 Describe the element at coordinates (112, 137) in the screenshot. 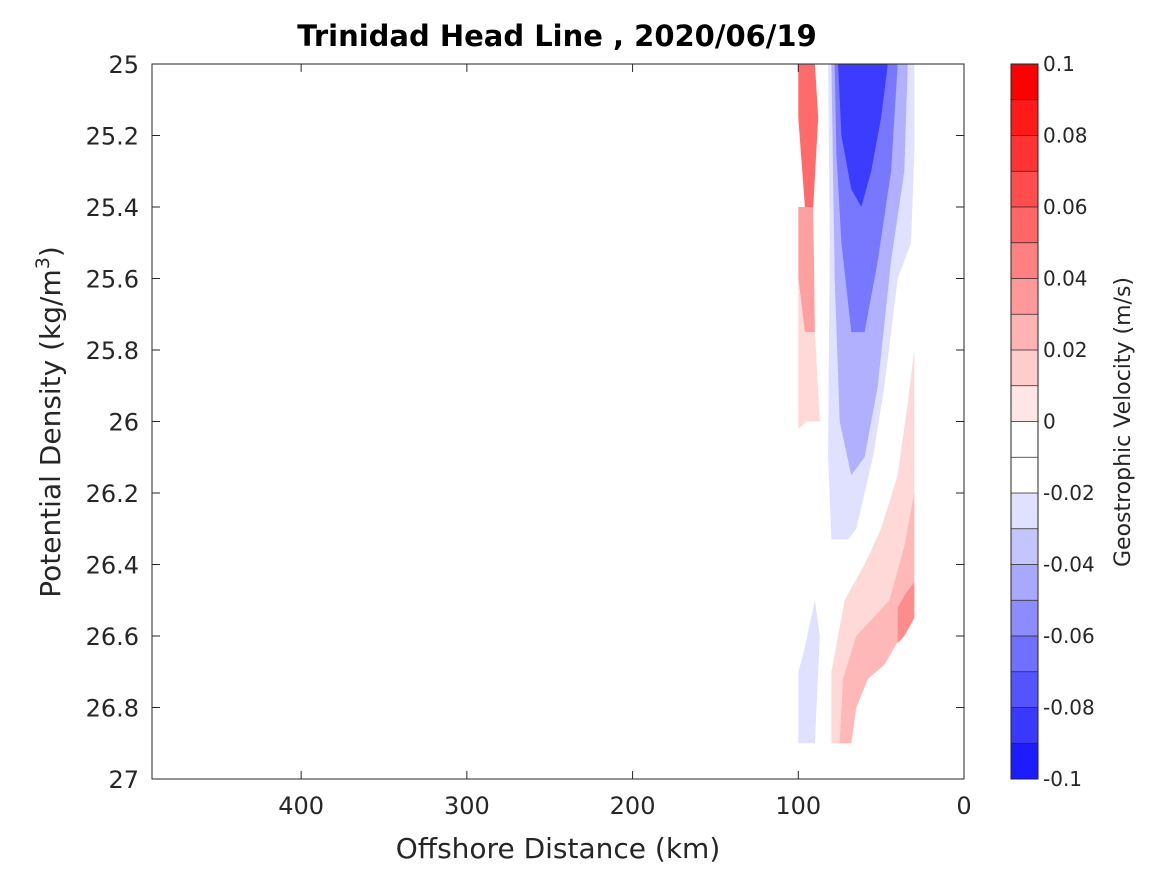

I see `y-tick-label: 25.2` at that location.